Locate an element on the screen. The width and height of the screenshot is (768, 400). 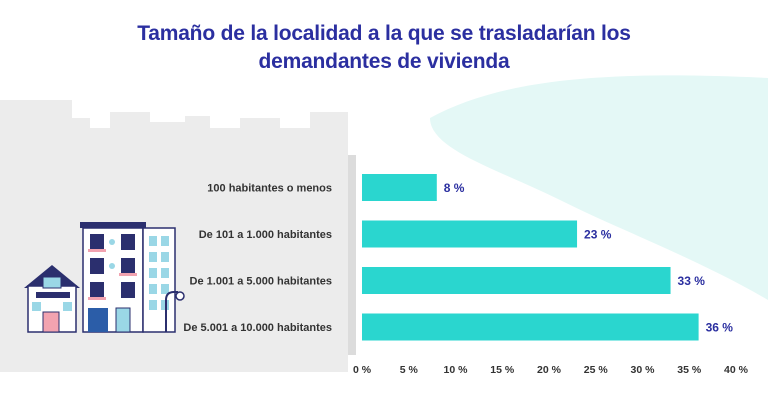
category-label: De 1.001 a 5.000 habitantes is located at coordinates (261, 282).